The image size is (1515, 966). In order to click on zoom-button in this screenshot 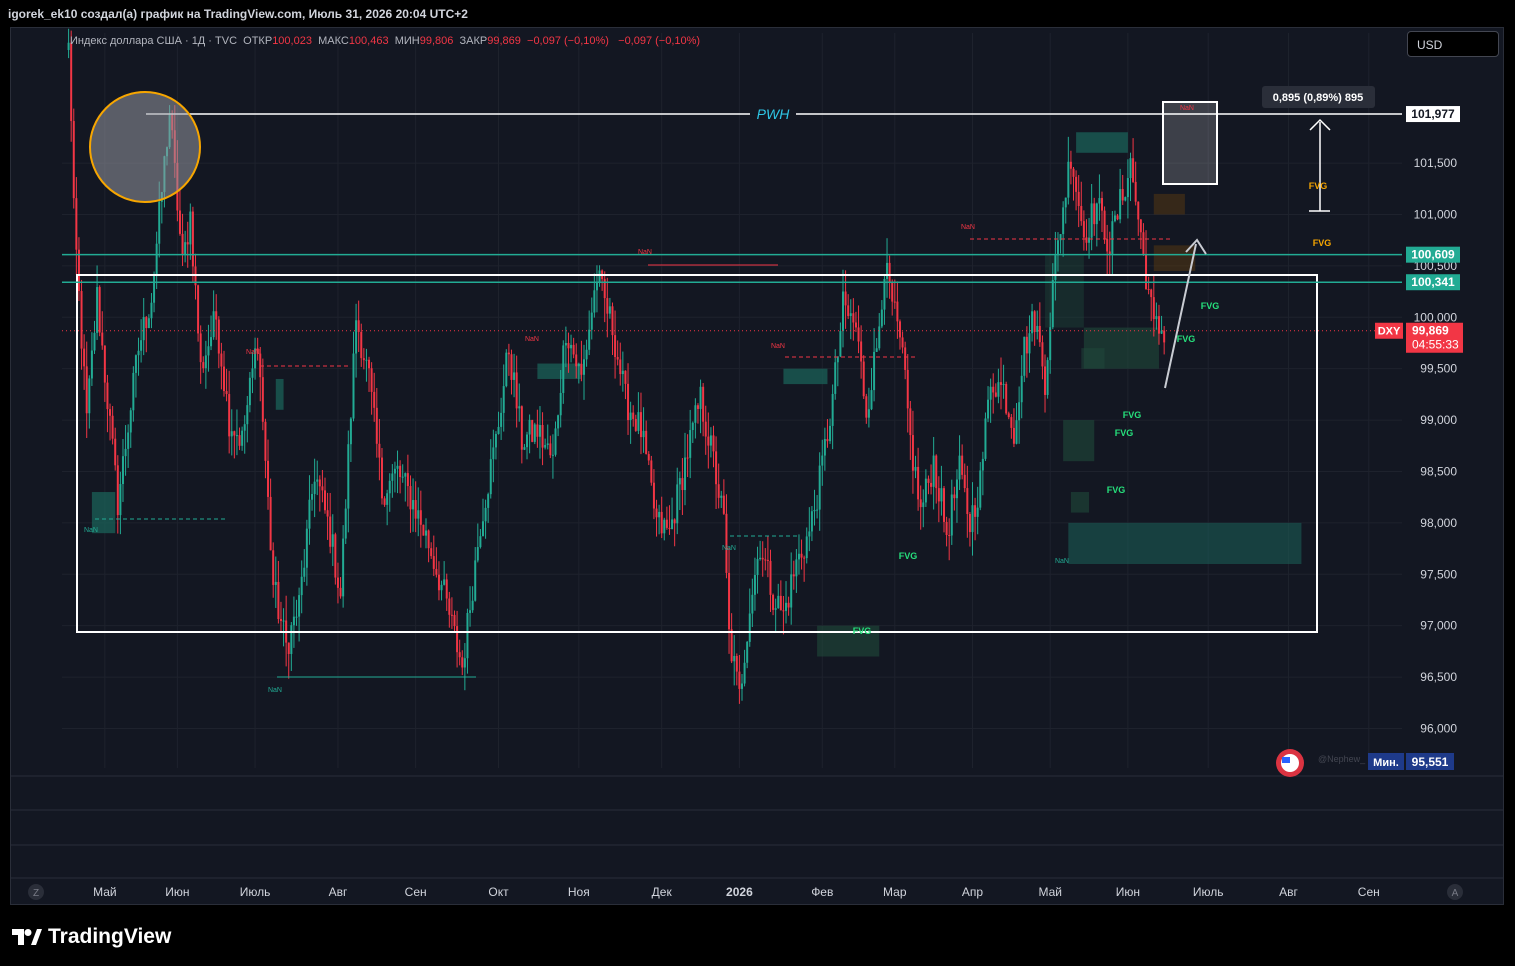, I will do `click(36, 892)`.